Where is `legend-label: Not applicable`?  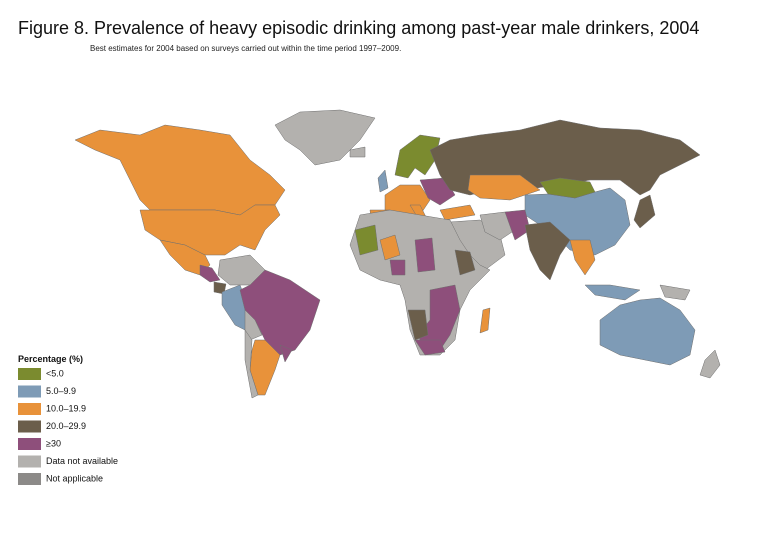 legend-label: Not applicable is located at coordinates (74, 478).